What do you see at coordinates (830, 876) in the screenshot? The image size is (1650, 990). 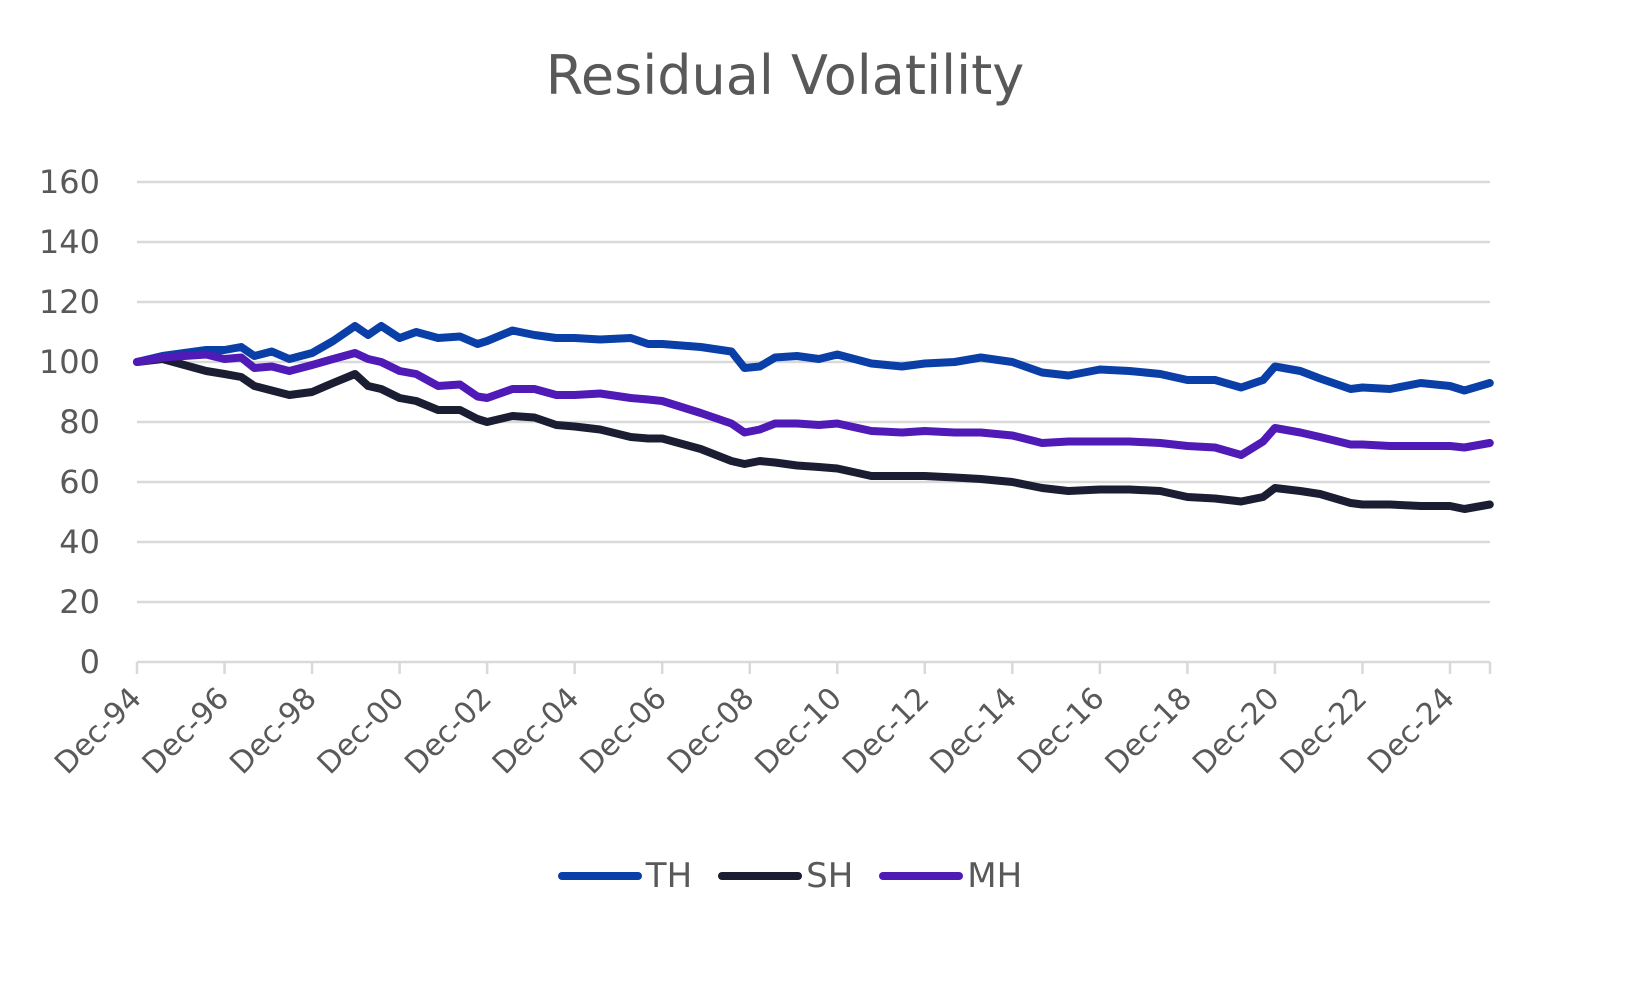 I see `legend-label: SH` at bounding box center [830, 876].